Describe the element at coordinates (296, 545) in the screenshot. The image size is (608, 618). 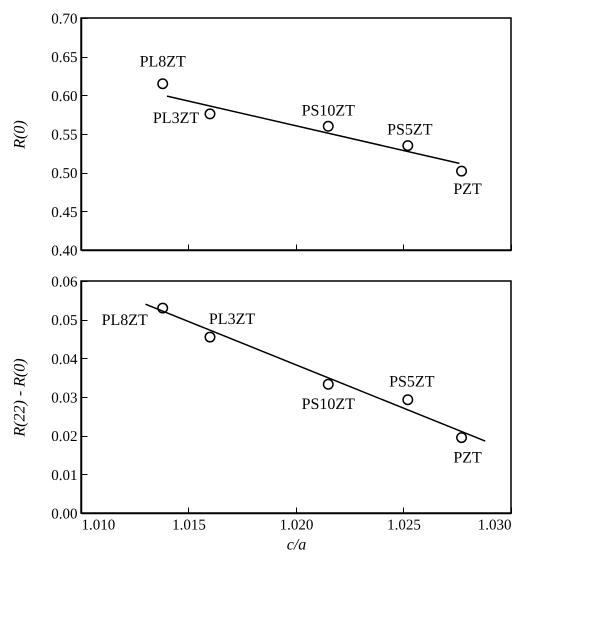
I see `x-axis-title: c/a` at that location.